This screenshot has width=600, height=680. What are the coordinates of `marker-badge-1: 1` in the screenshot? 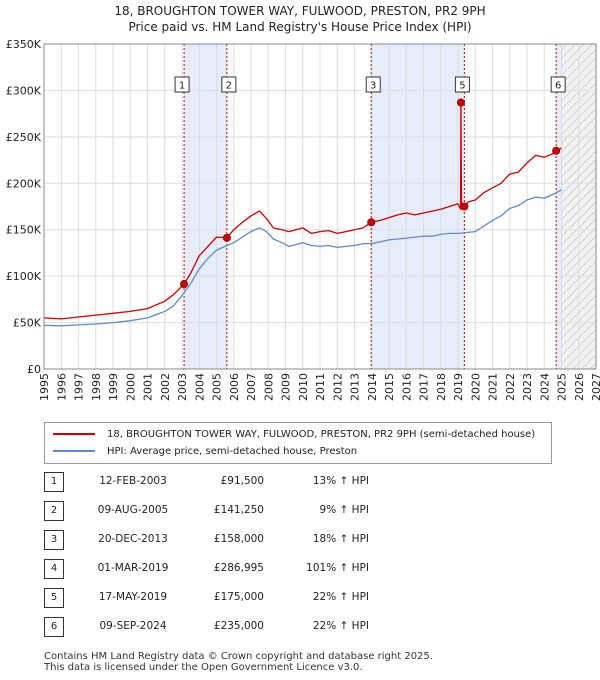 It's located at (182, 84).